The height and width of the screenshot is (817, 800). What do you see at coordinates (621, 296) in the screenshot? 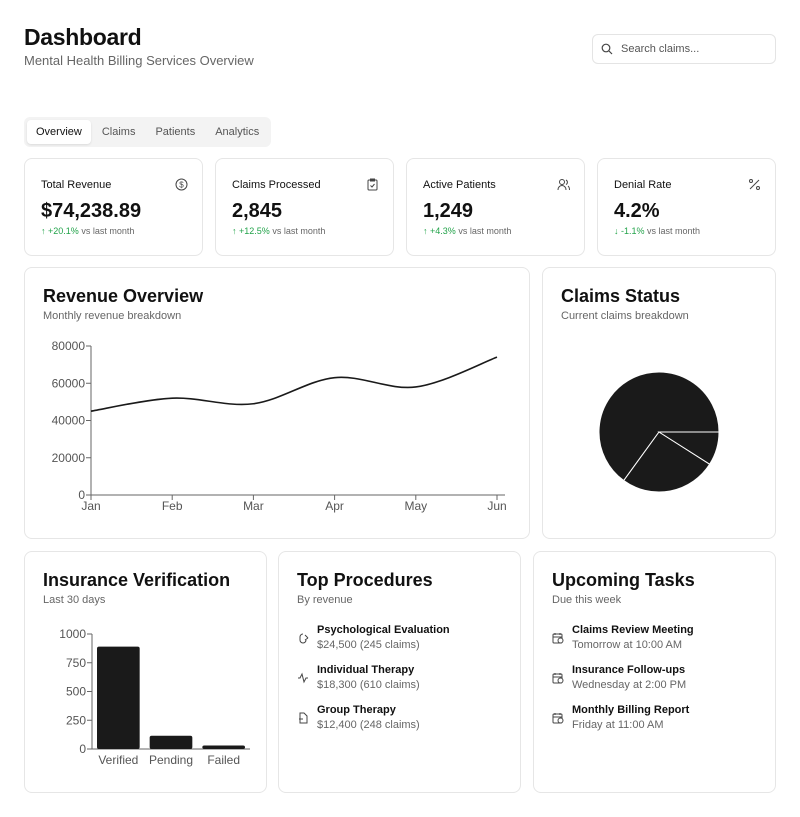
I see `card-title: Claims Status` at bounding box center [621, 296].